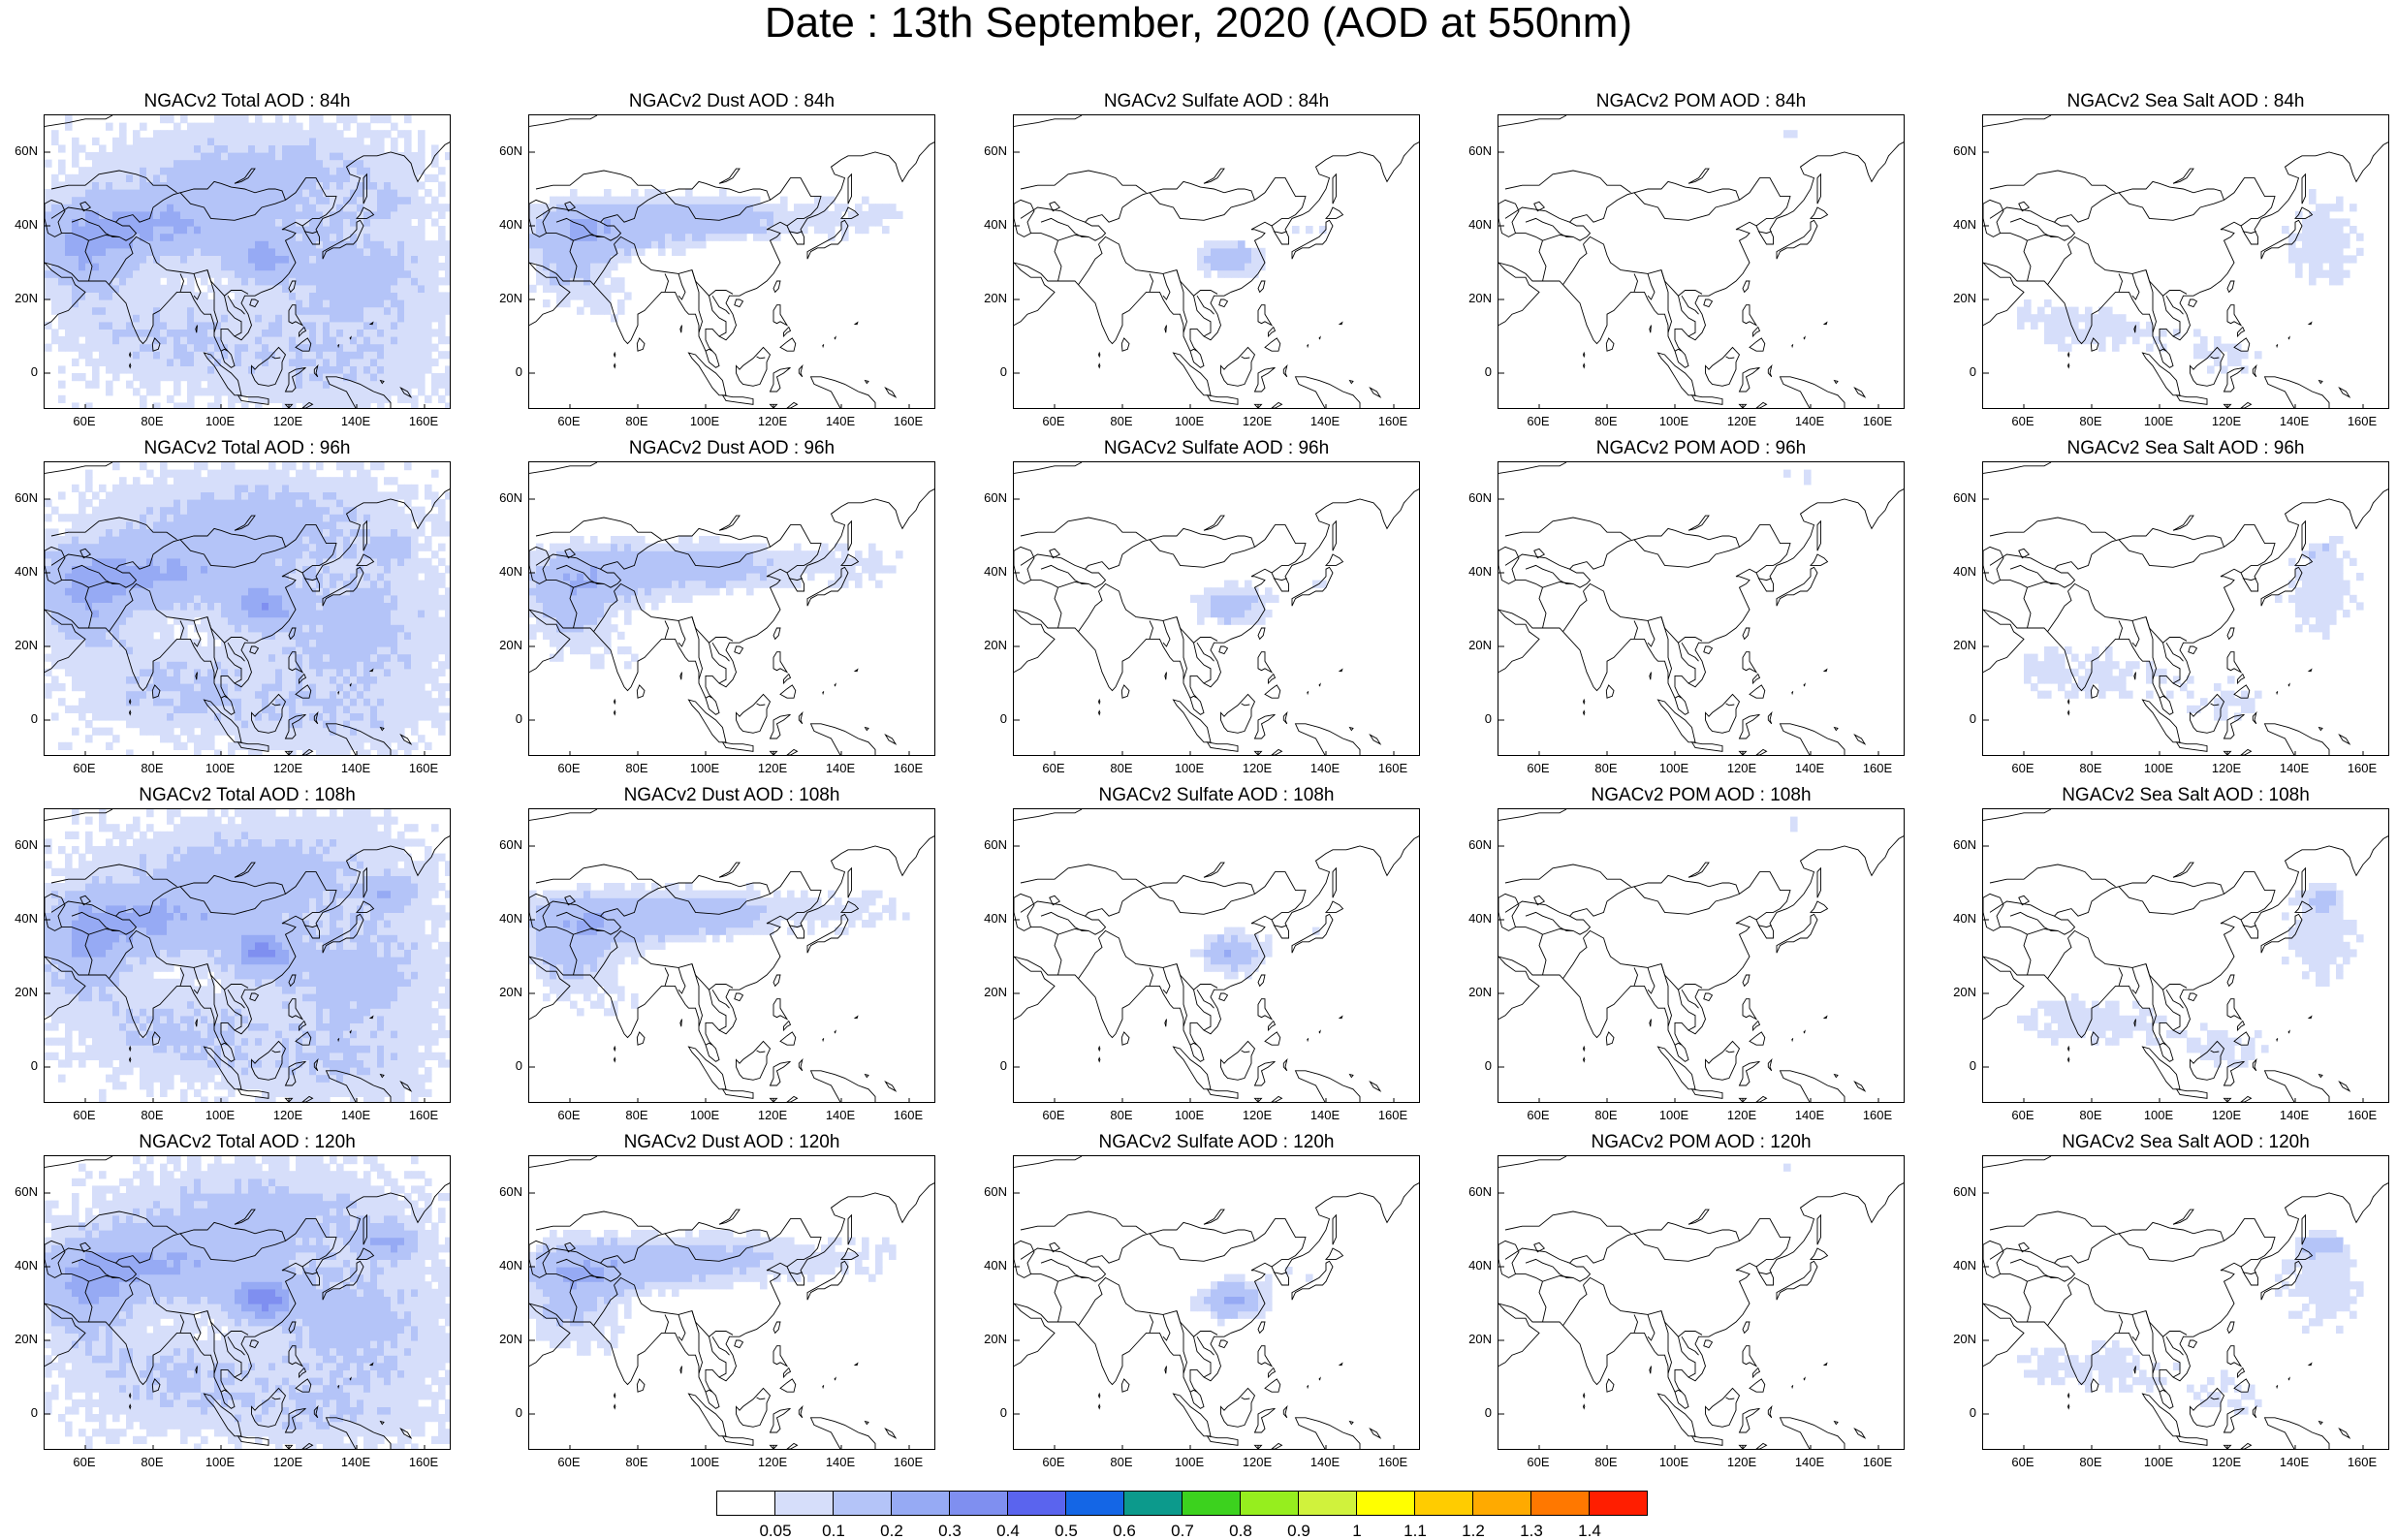  I want to click on panel-title: NGACv2 POM AOD : 108h, so click(1702, 795).